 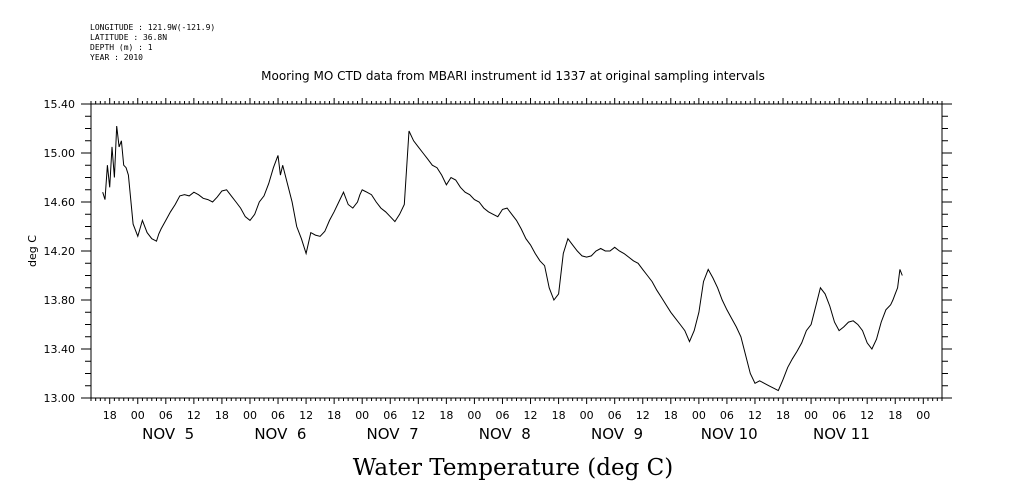 I want to click on metadata-year: YEAR : 2010, so click(x=116, y=57).